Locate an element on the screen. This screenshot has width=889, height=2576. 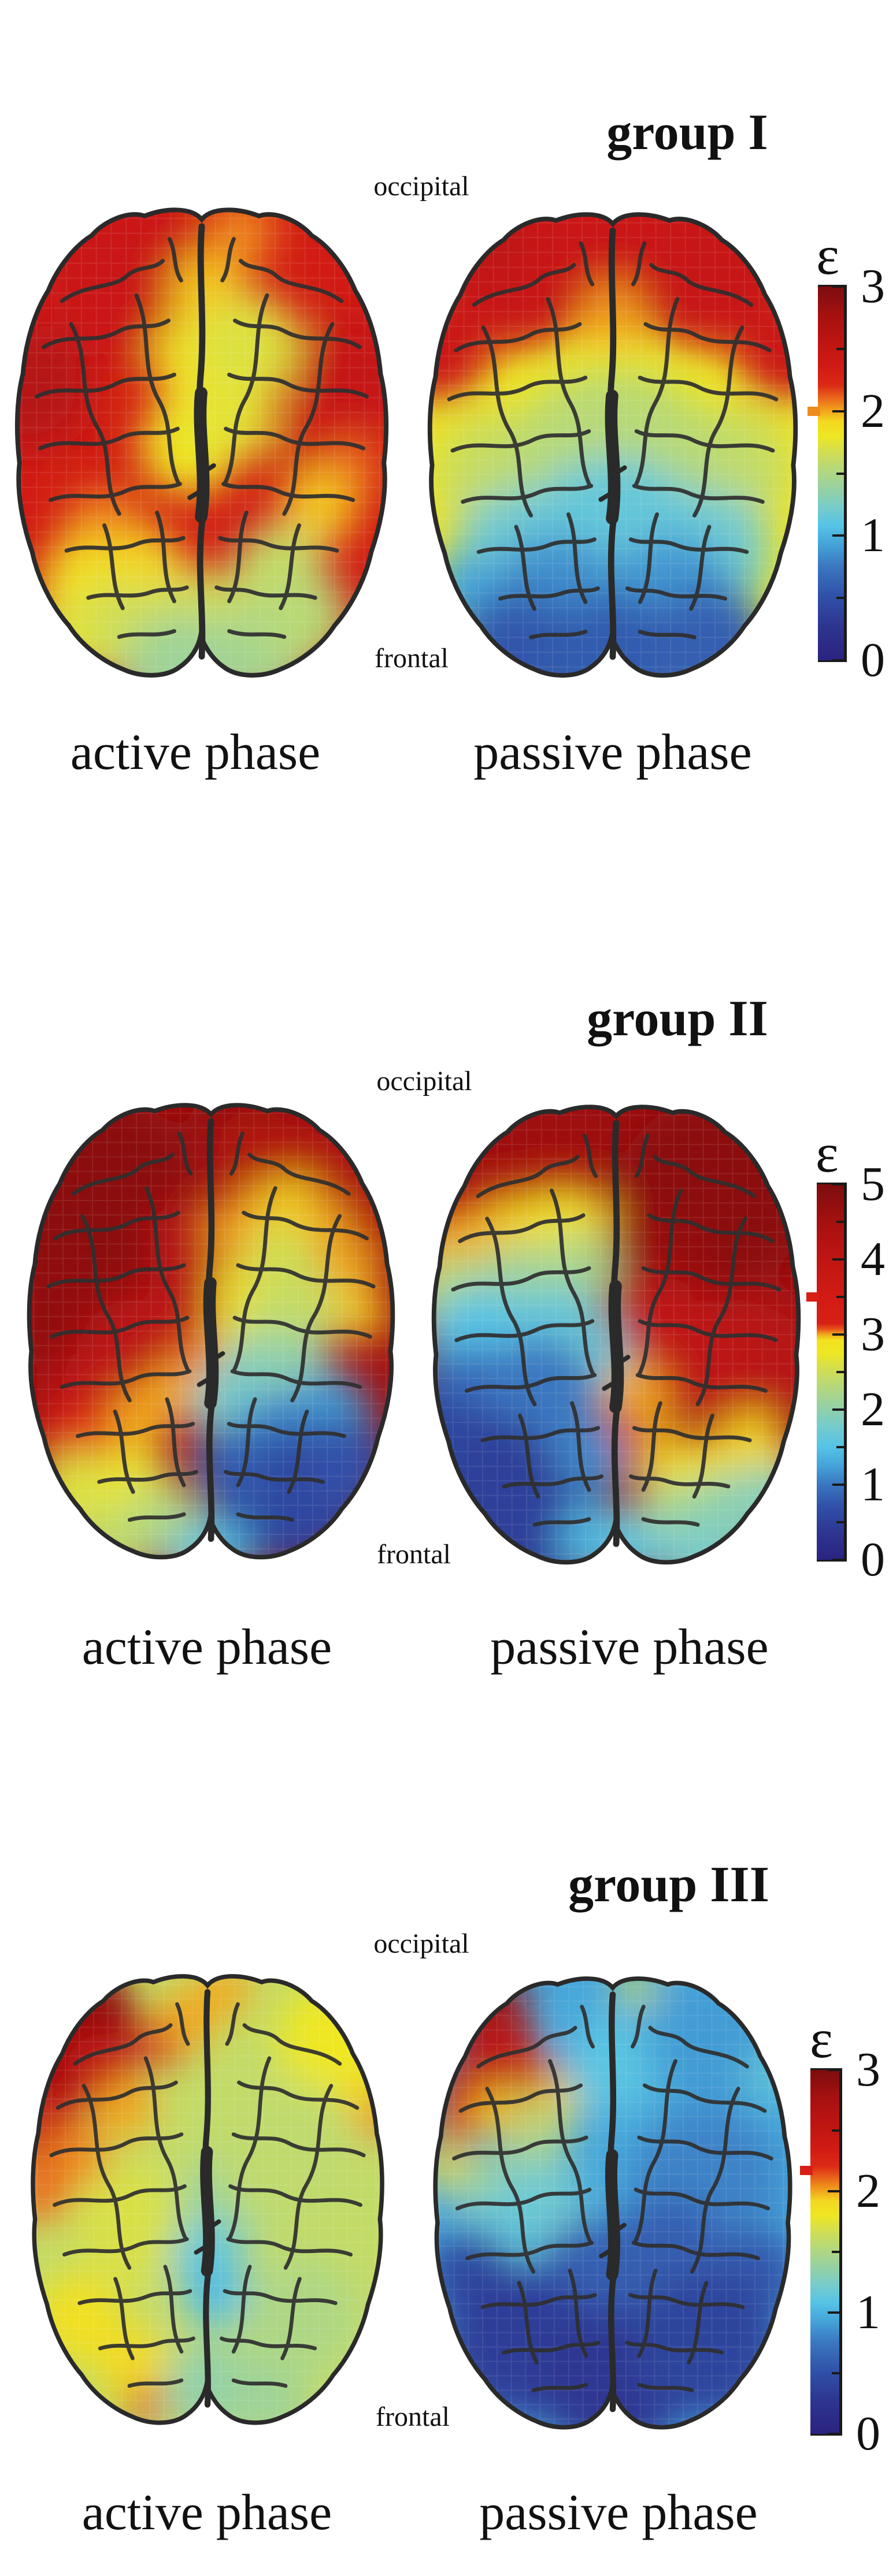
panel-title: group II is located at coordinates (677, 1019).